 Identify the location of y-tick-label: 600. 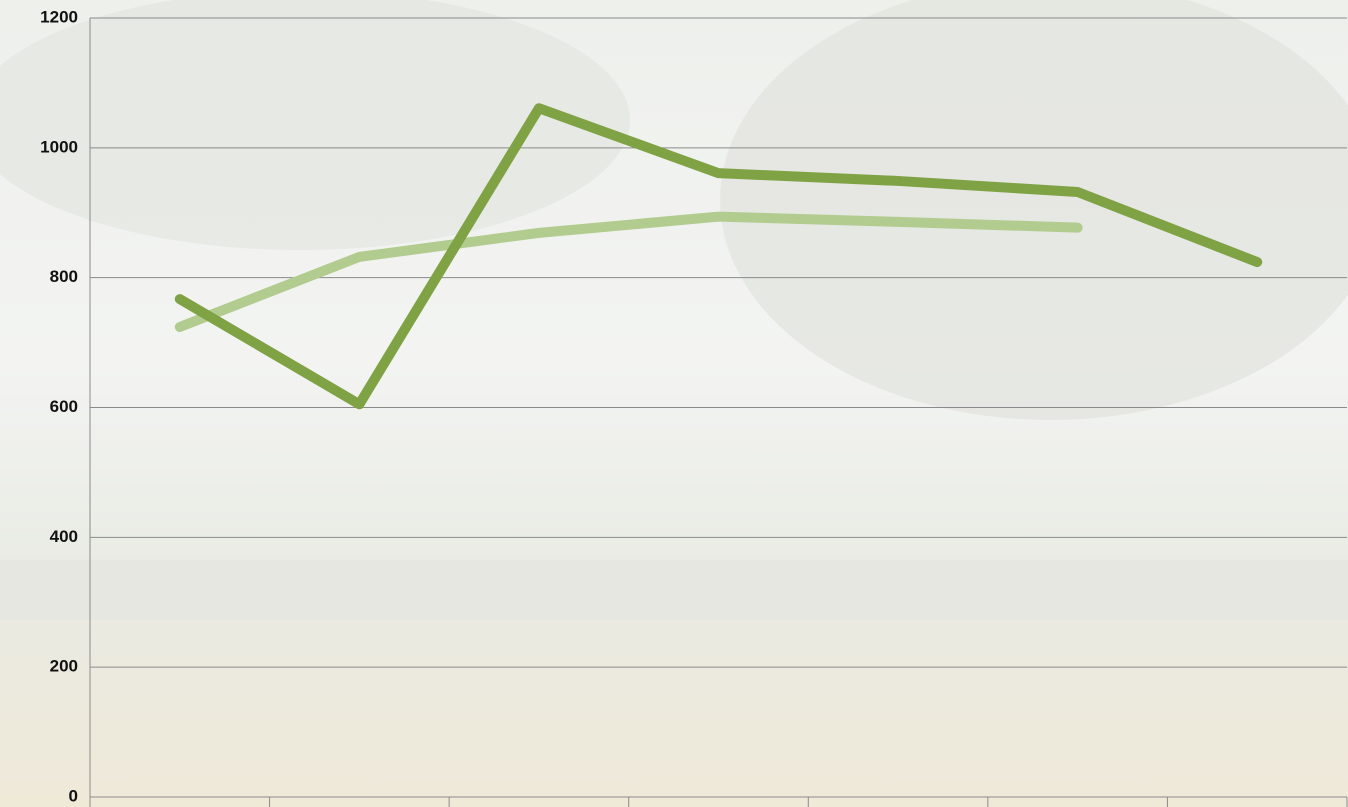
(64, 406).